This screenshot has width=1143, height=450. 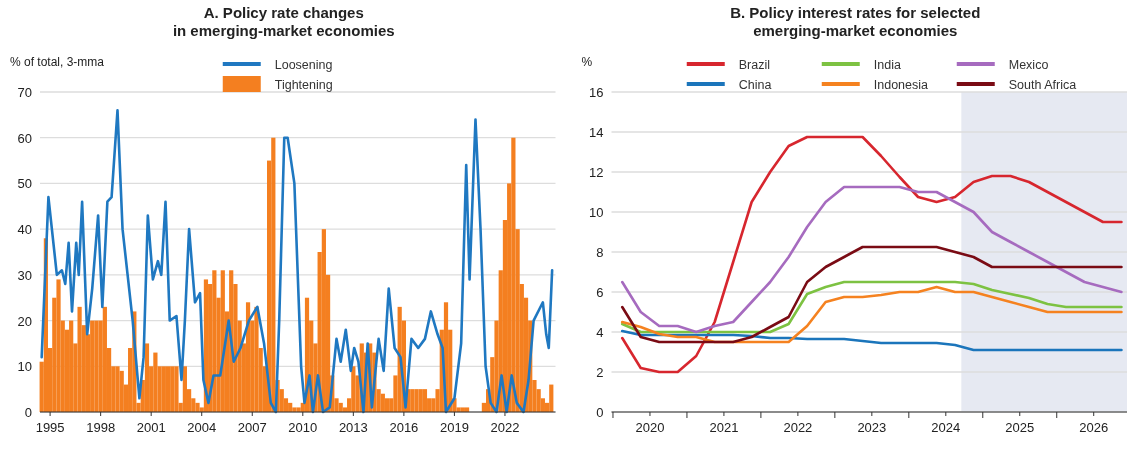 I want to click on y-tick-label: 12, so click(x=596, y=172).